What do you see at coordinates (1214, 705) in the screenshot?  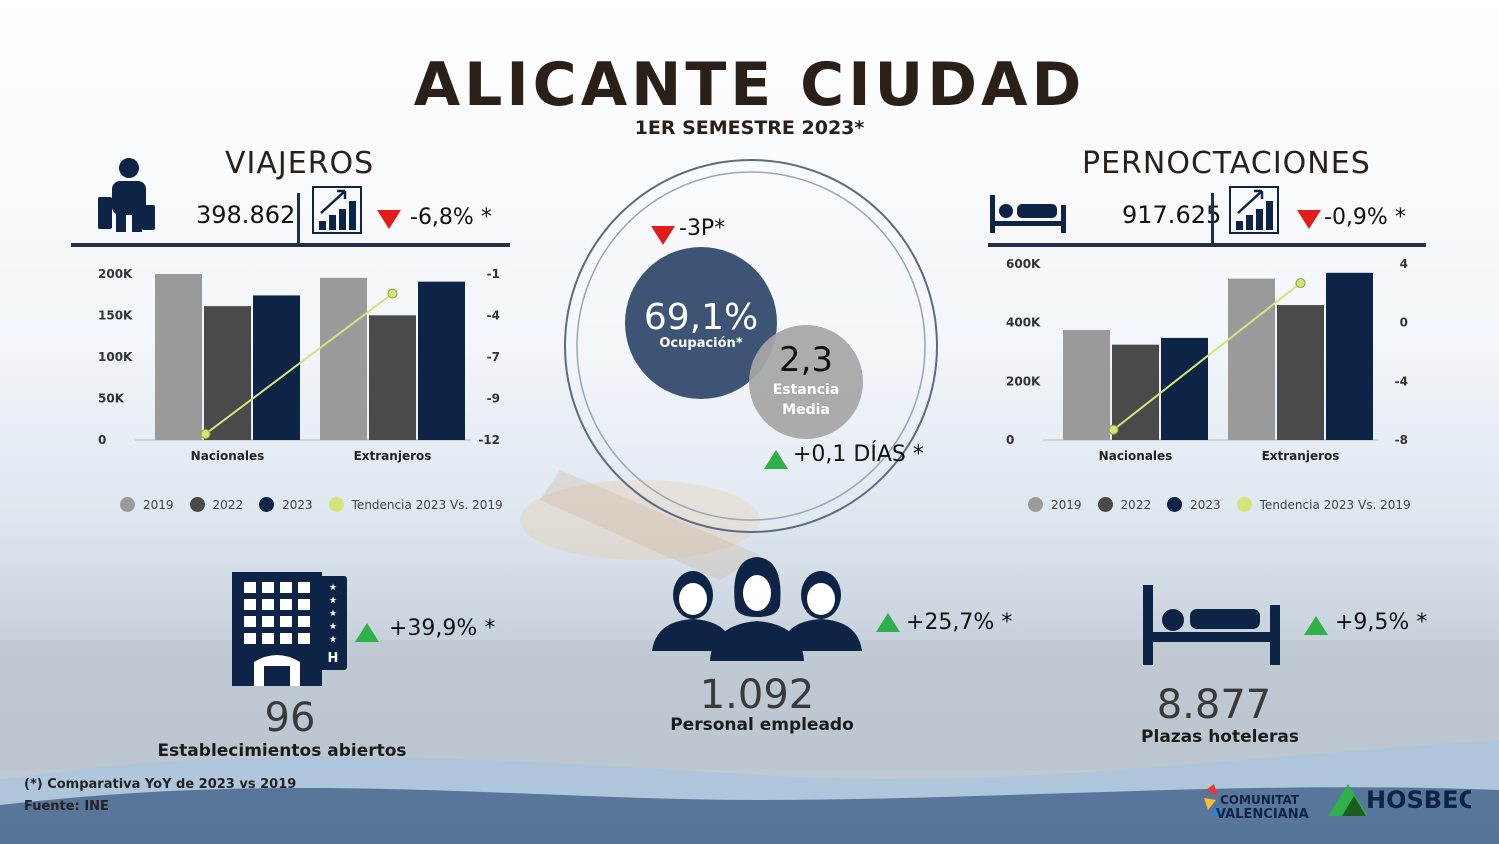 I see `plazas-value: 8.877` at bounding box center [1214, 705].